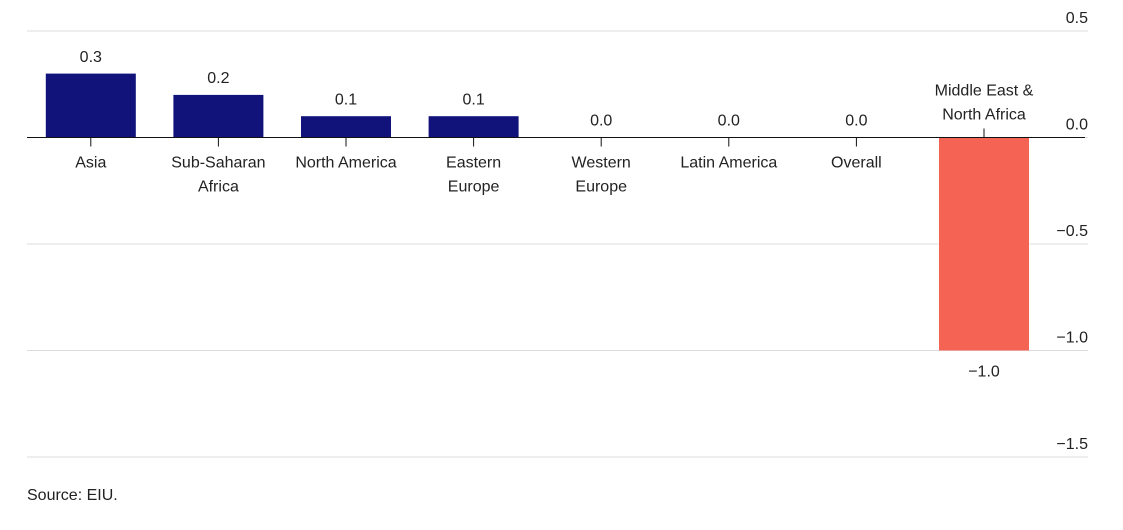 This screenshot has height=530, width=1123. What do you see at coordinates (856, 163) in the screenshot?
I see `x-tick-label: Overall` at bounding box center [856, 163].